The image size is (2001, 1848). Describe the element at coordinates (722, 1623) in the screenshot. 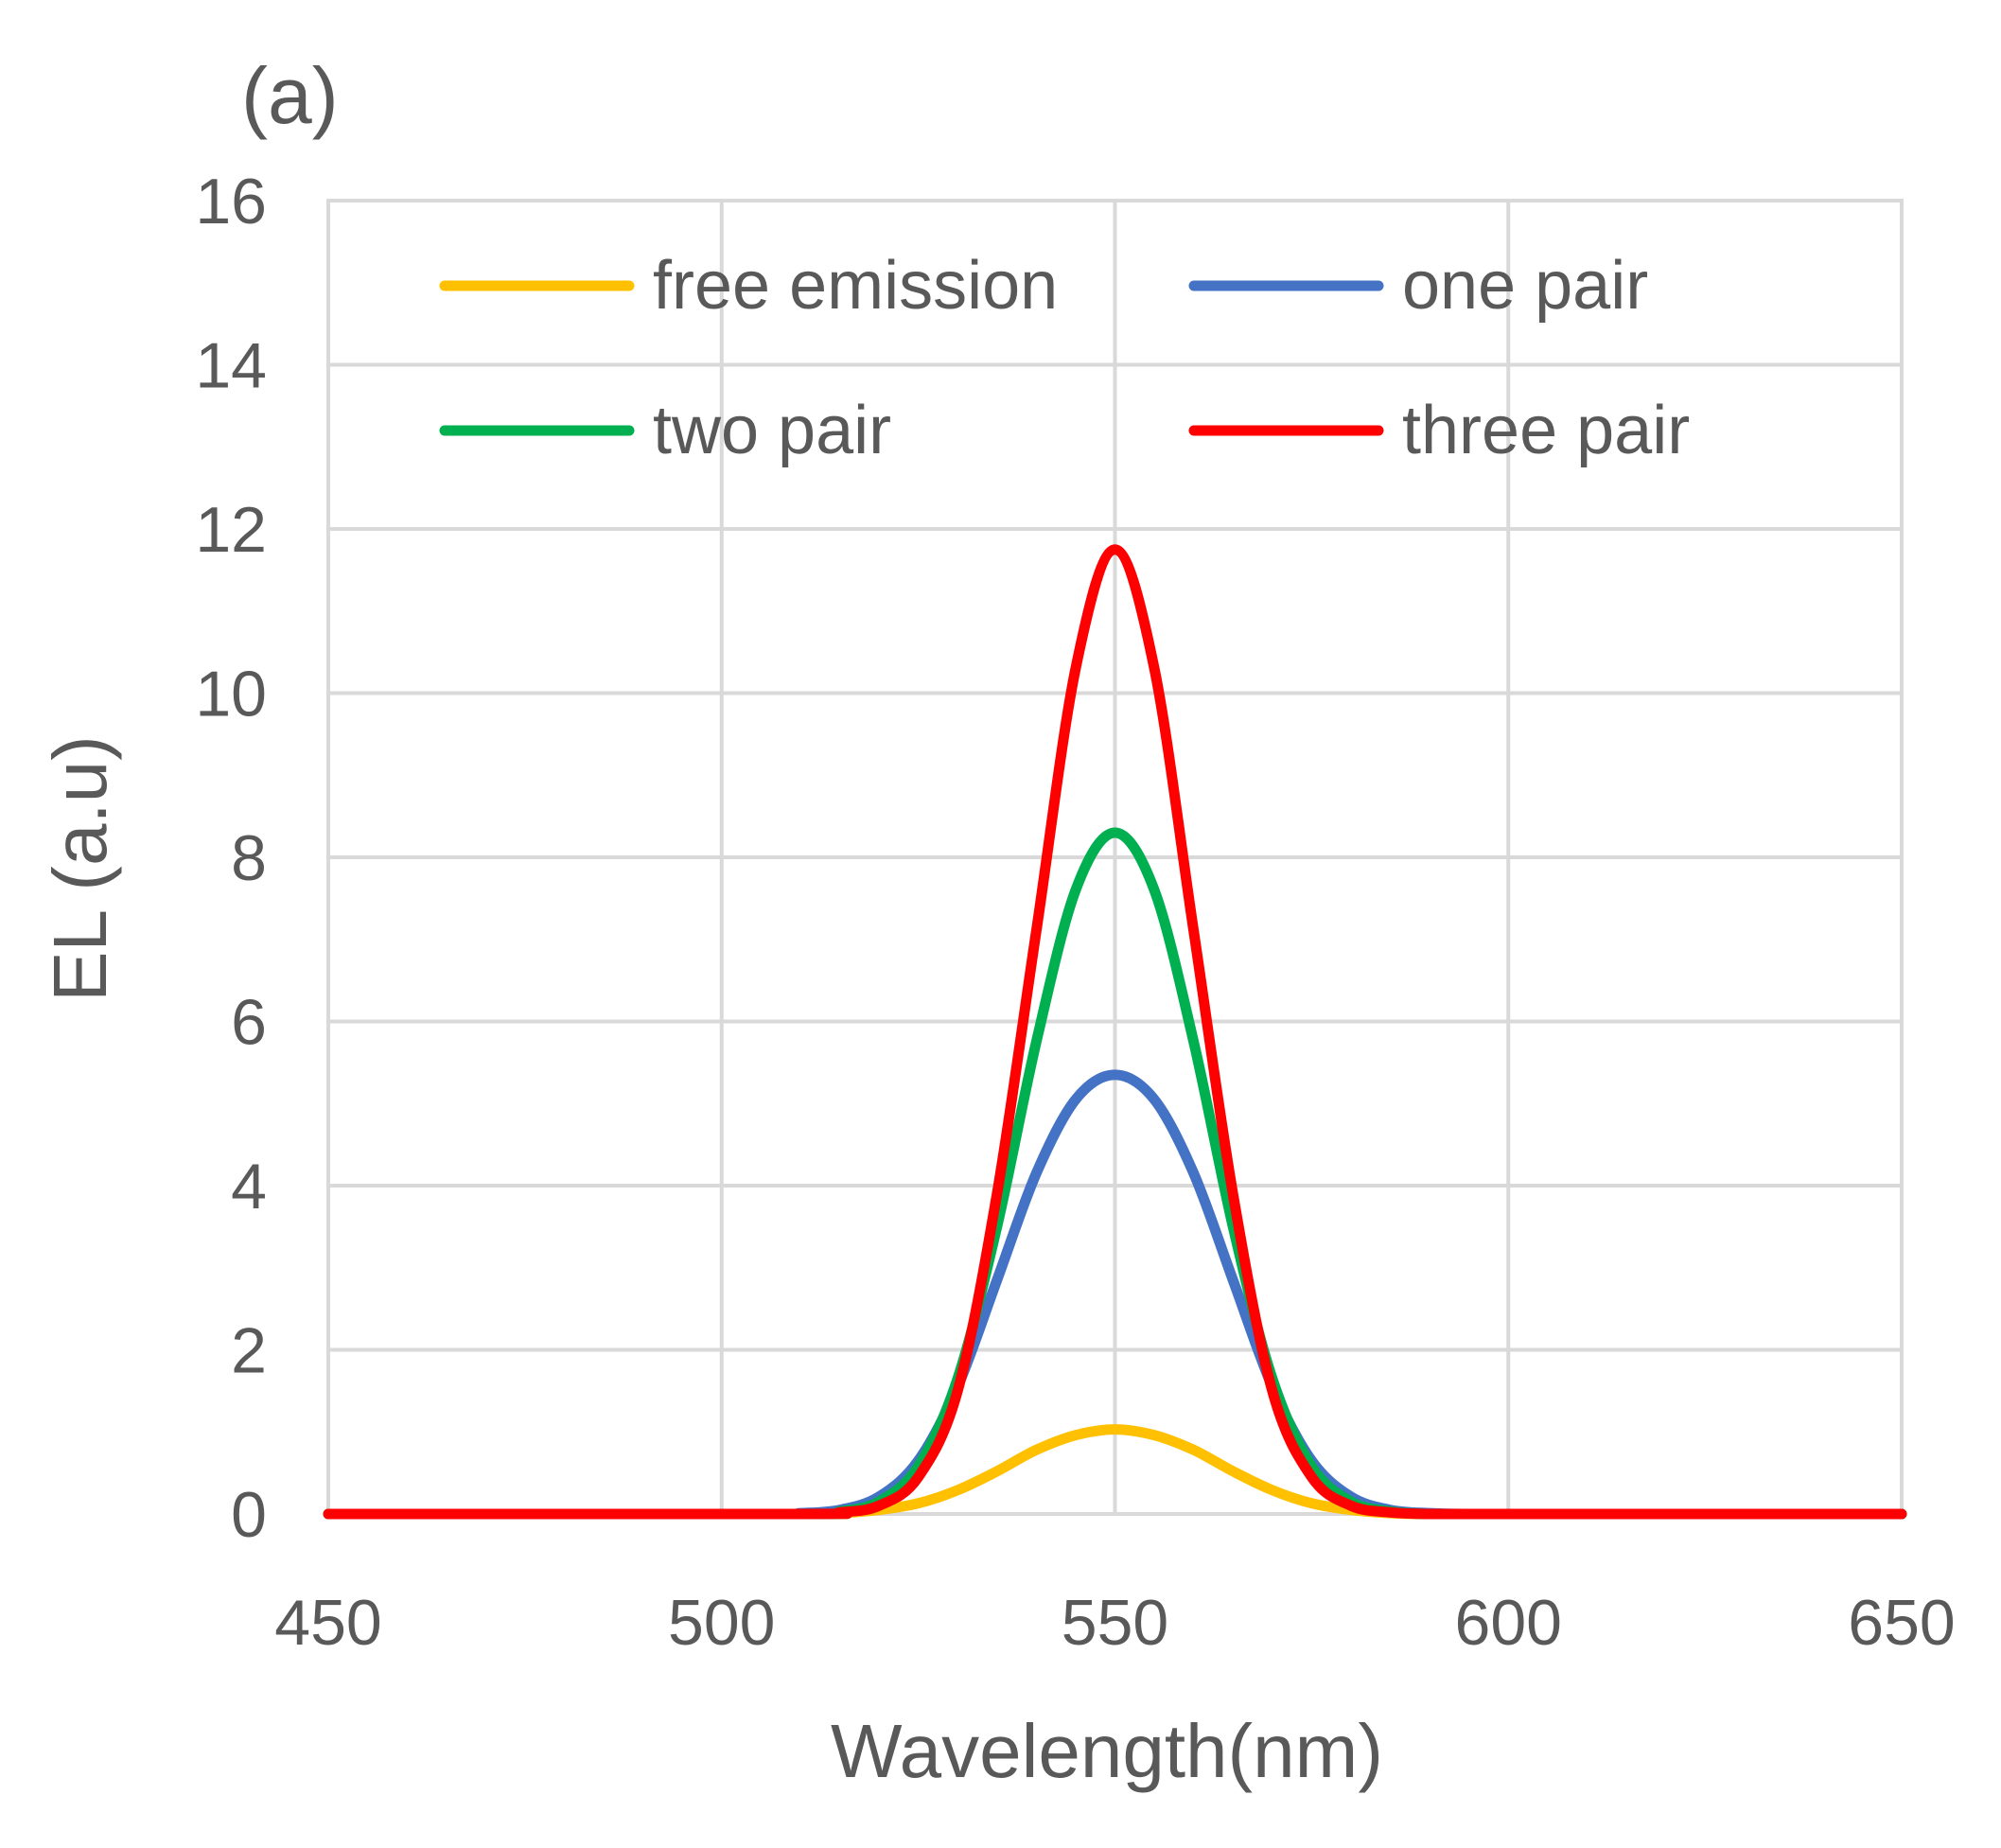

I see `x-tick-label: 500` at that location.